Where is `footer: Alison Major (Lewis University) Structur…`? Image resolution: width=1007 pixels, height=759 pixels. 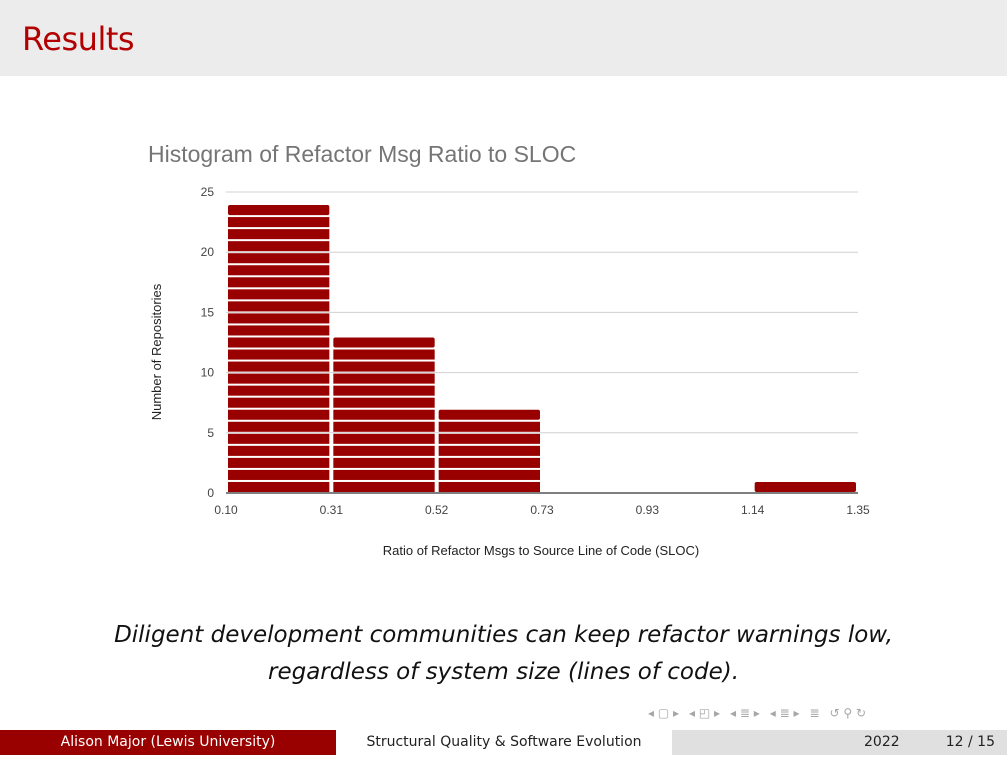 footer: Alison Major (Lewis University) Structur… is located at coordinates (503, 742).